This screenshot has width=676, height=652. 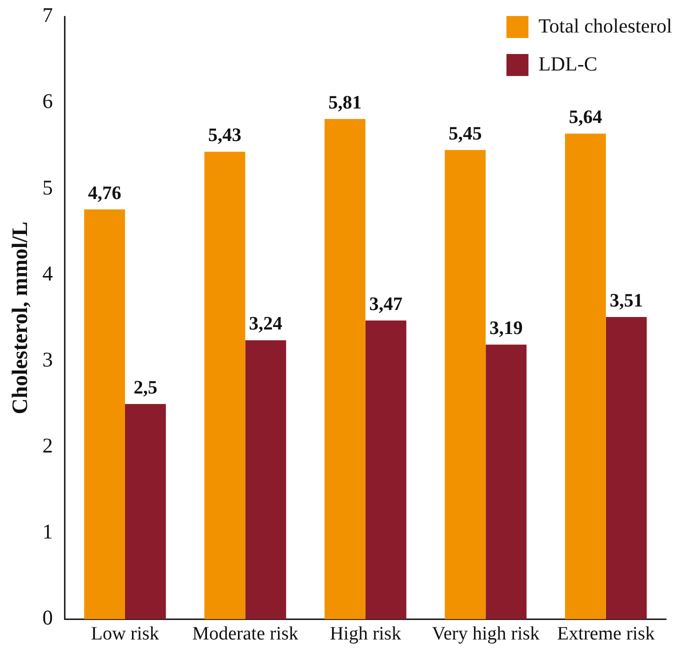 What do you see at coordinates (47, 101) in the screenshot?
I see `y-tick-label: 6` at bounding box center [47, 101].